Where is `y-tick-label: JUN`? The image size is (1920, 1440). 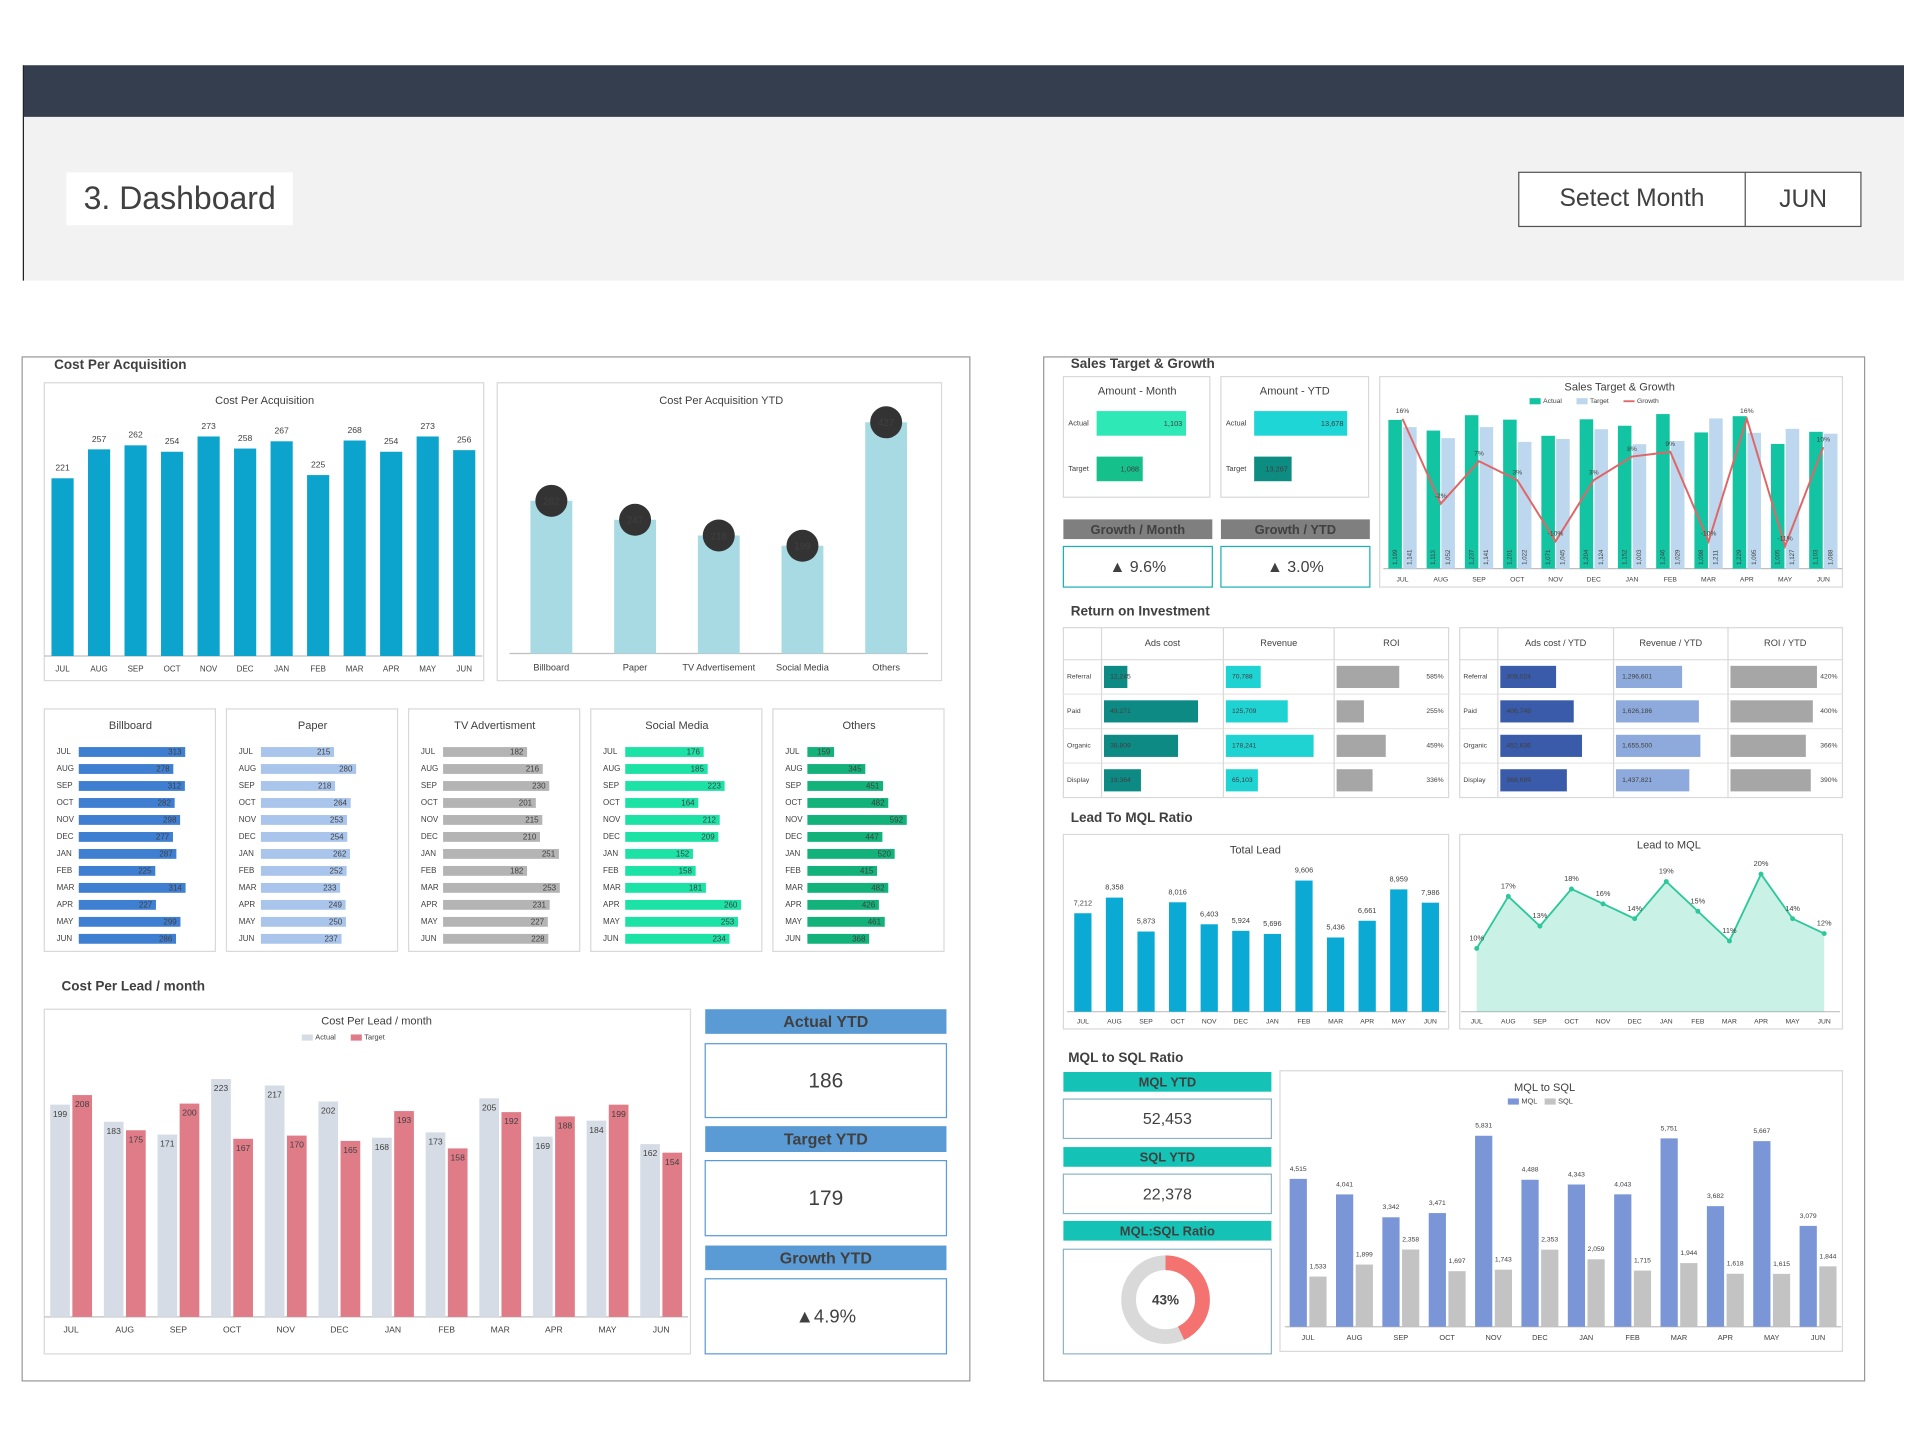
y-tick-label: JUN is located at coordinates (611, 938).